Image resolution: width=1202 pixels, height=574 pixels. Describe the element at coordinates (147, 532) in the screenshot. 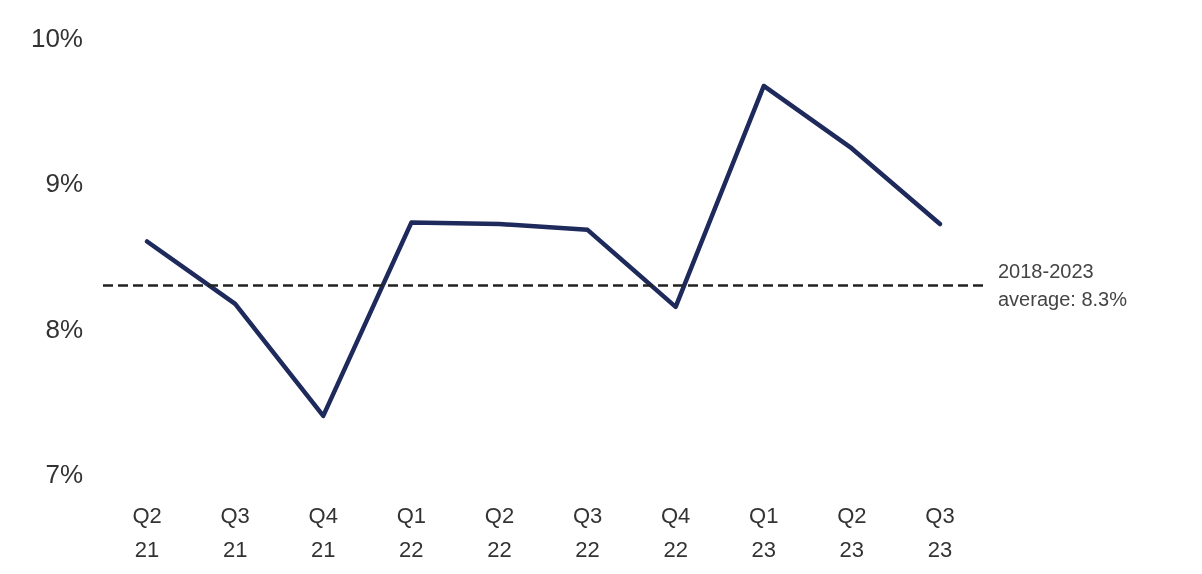

I see `x-tick-label: Q2 21` at that location.